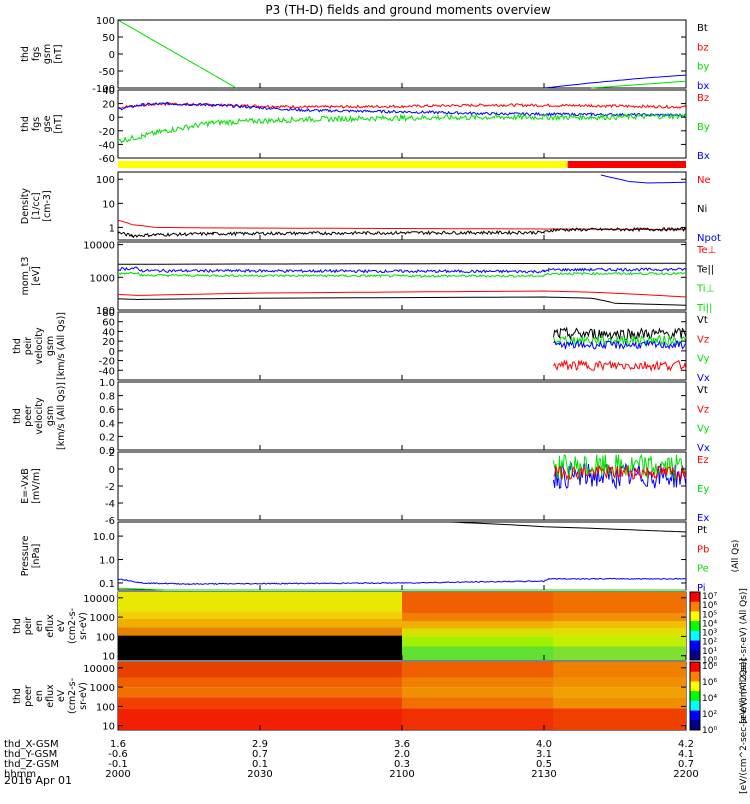 This screenshot has height=804, width=750. Describe the element at coordinates (703, 127) in the screenshot. I see `legend-entry: By` at that location.